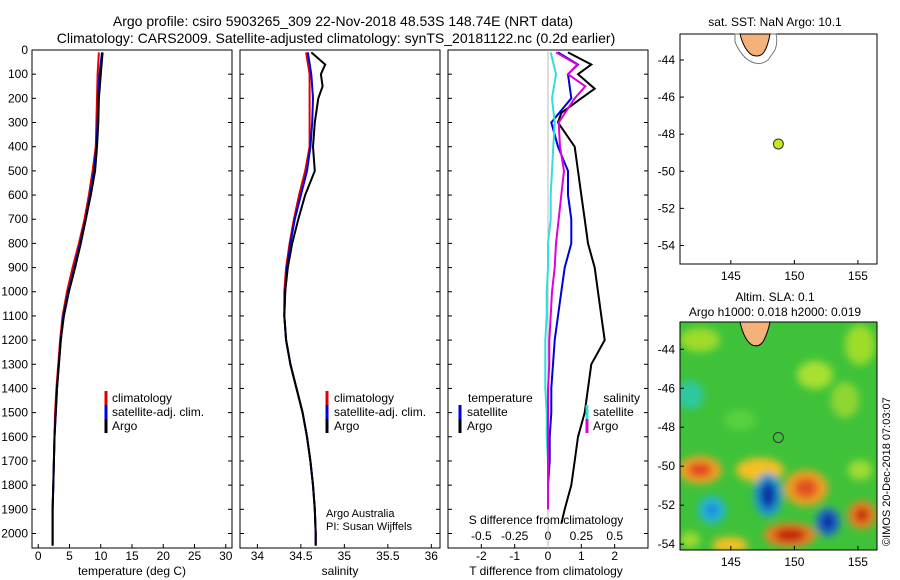  Describe the element at coordinates (18, 268) in the screenshot. I see `depth-tick-label: 900` at that location.